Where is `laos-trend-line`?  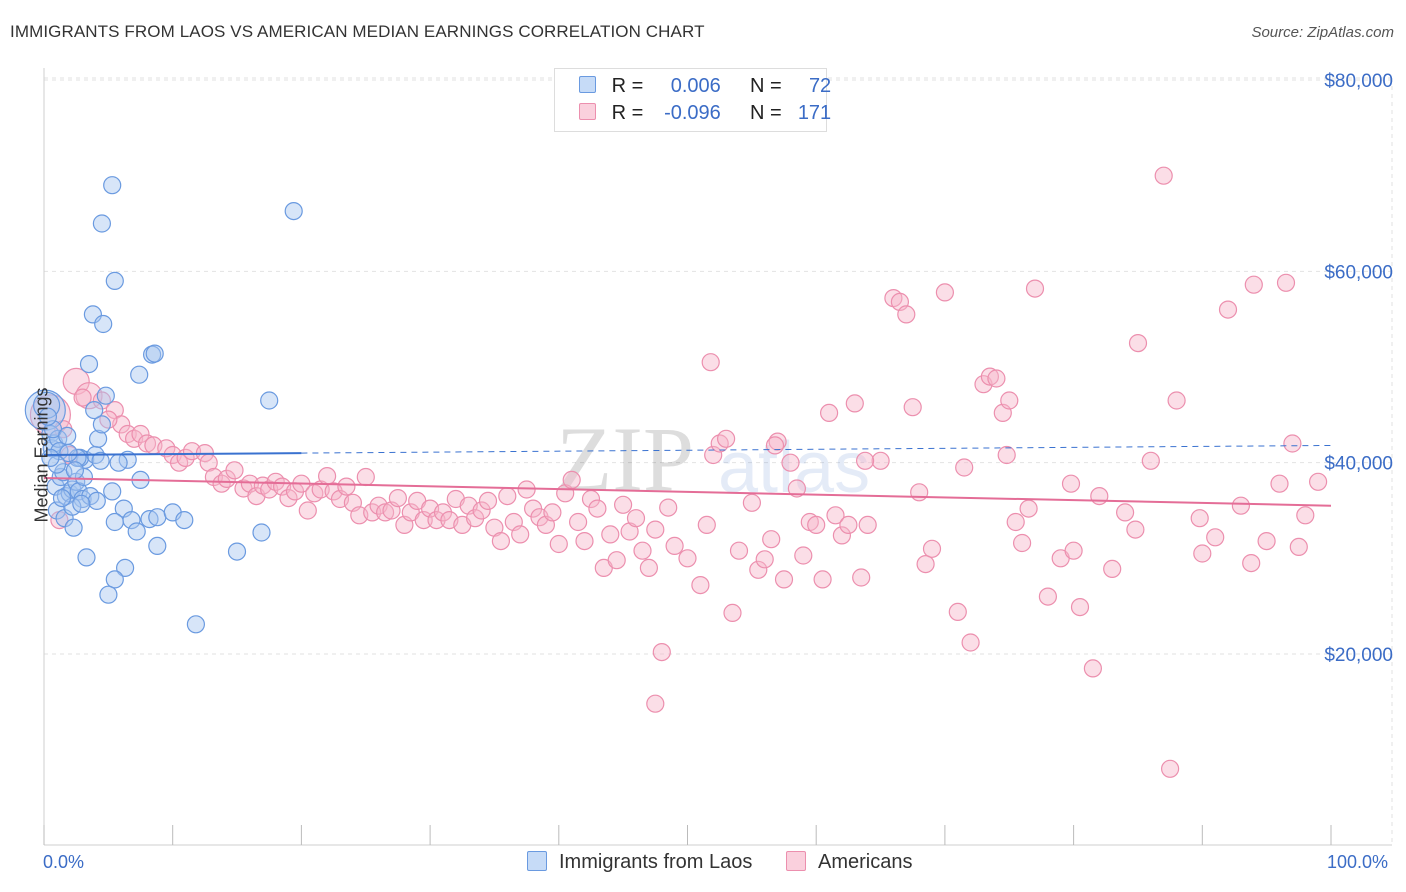 laos-trend-line is located at coordinates (172, 454).